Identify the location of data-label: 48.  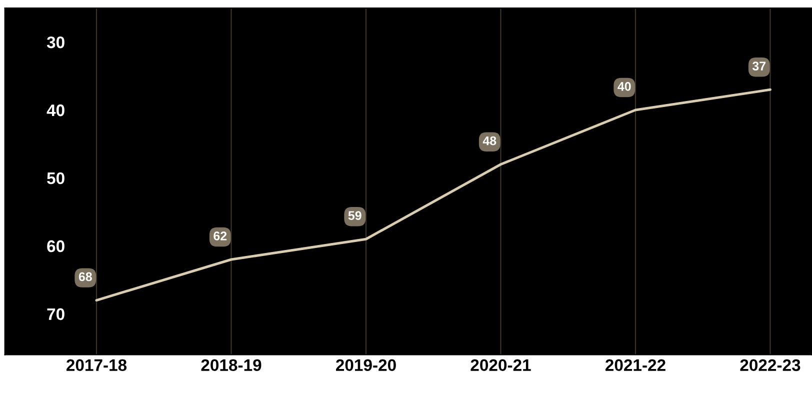
(489, 141).